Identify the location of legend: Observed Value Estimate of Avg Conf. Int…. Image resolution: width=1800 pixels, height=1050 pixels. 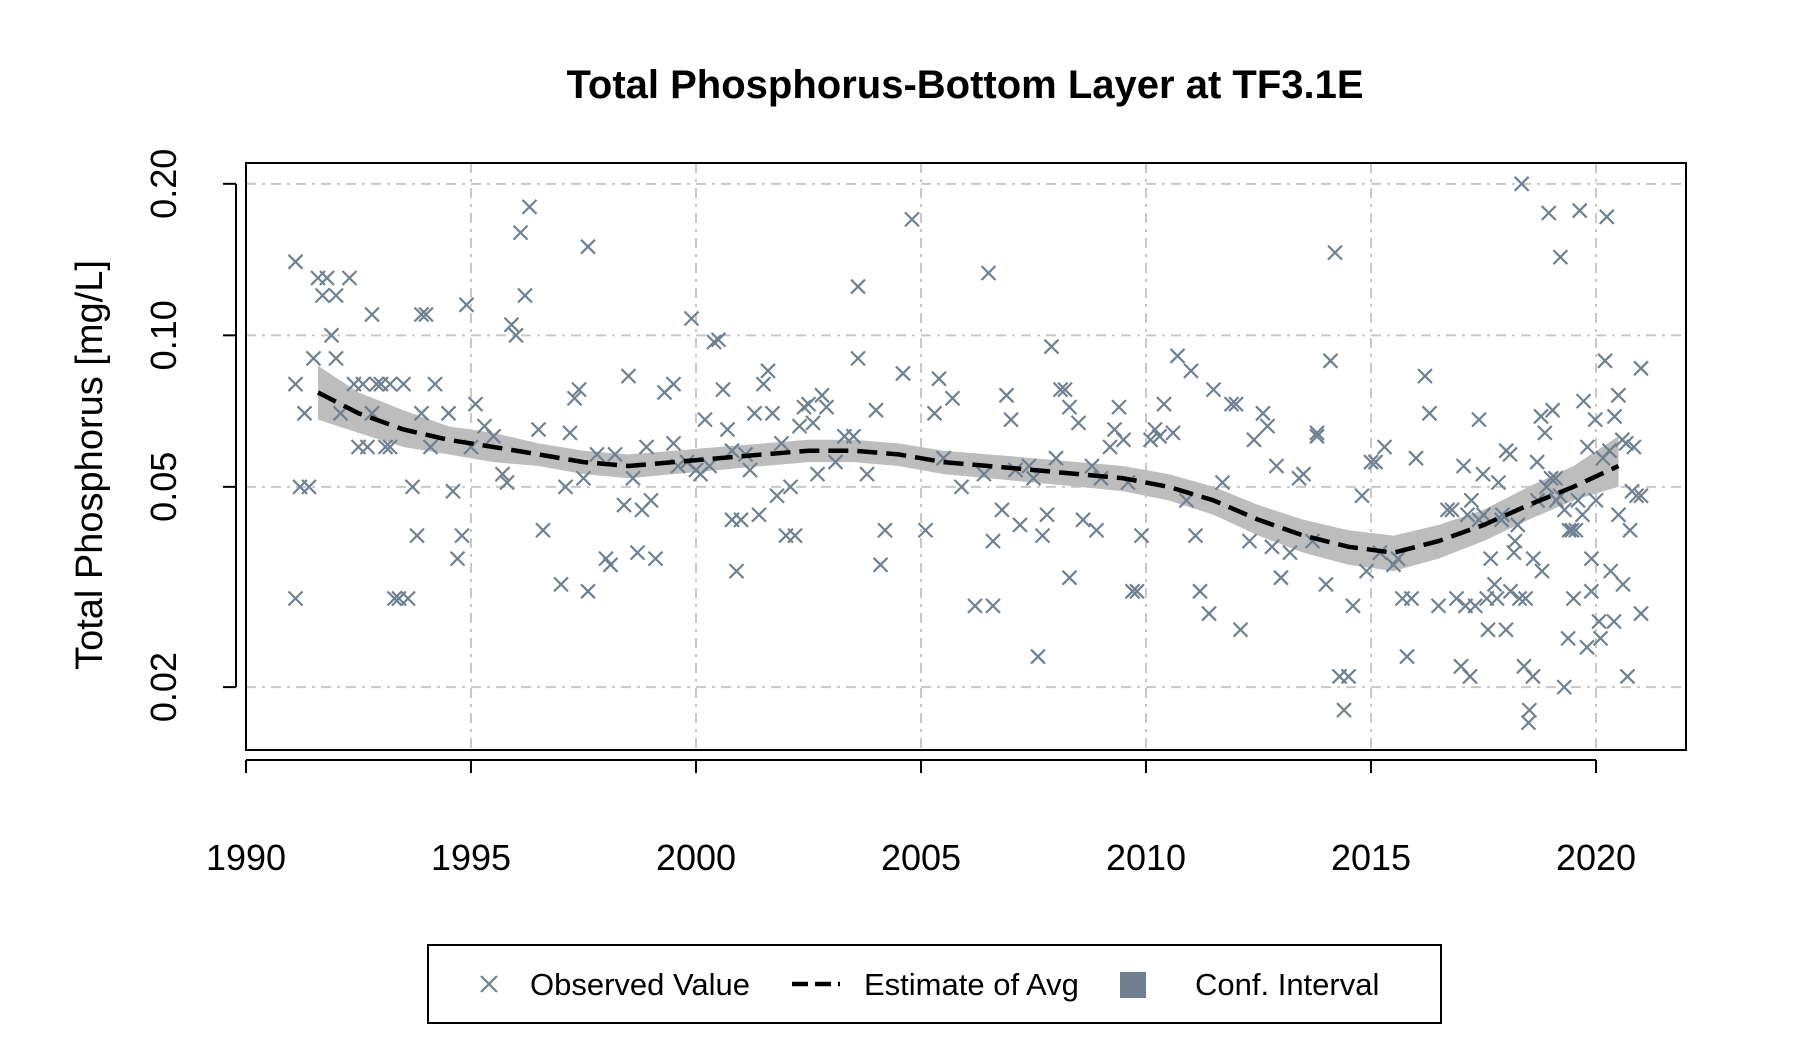
(934, 984).